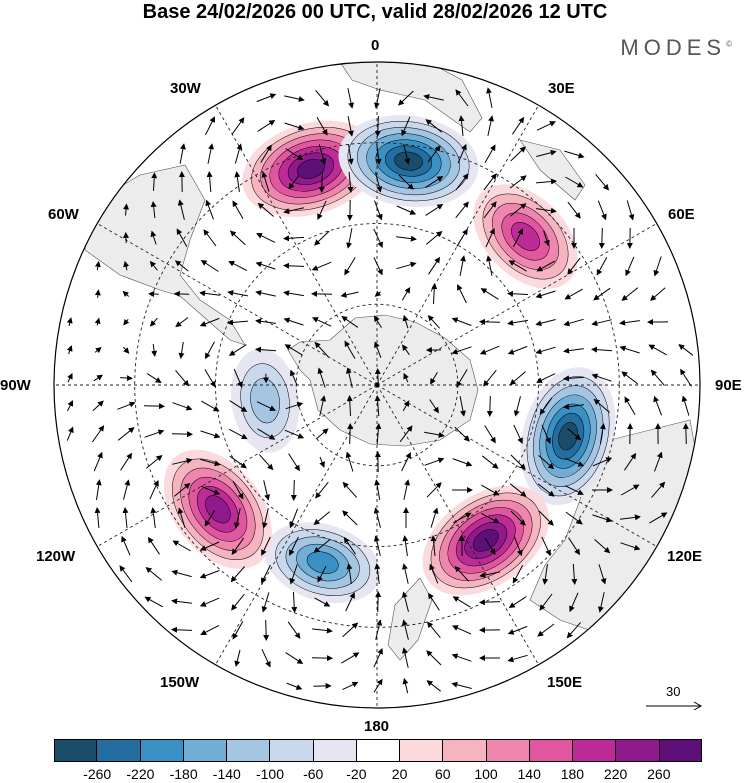  Describe the element at coordinates (217, 509) in the screenshot. I see `anomaly-positive-southeast-pacific` at that location.